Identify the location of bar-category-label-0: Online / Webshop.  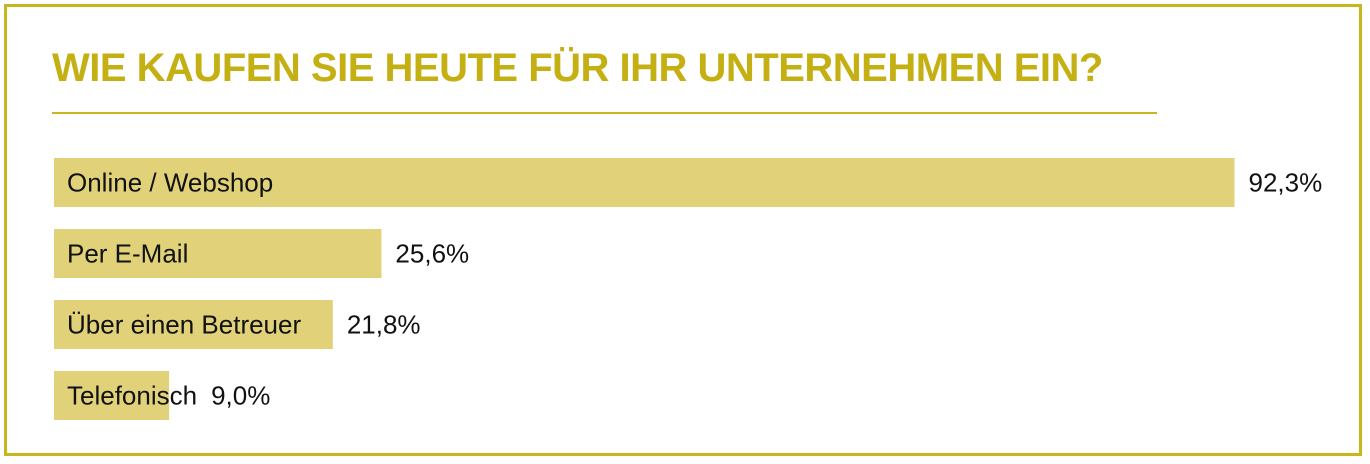
(170, 183).